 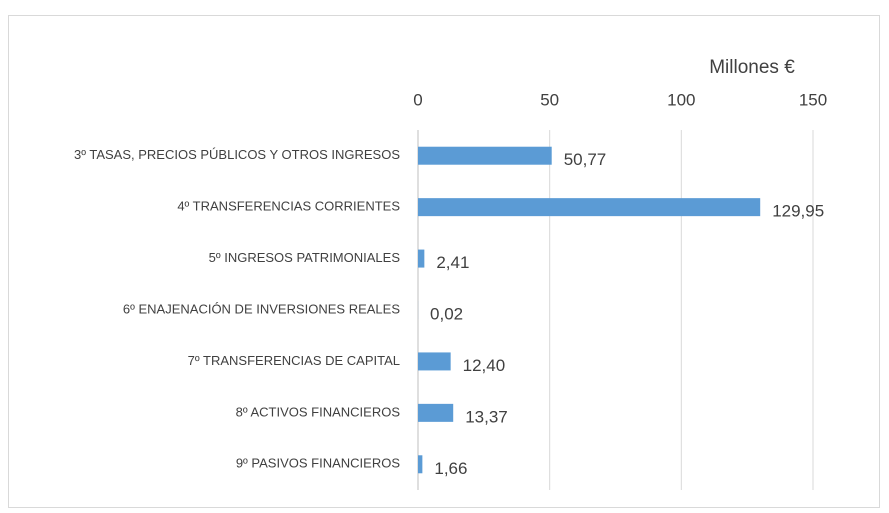 I want to click on x-tick-label: 150, so click(x=813, y=99).